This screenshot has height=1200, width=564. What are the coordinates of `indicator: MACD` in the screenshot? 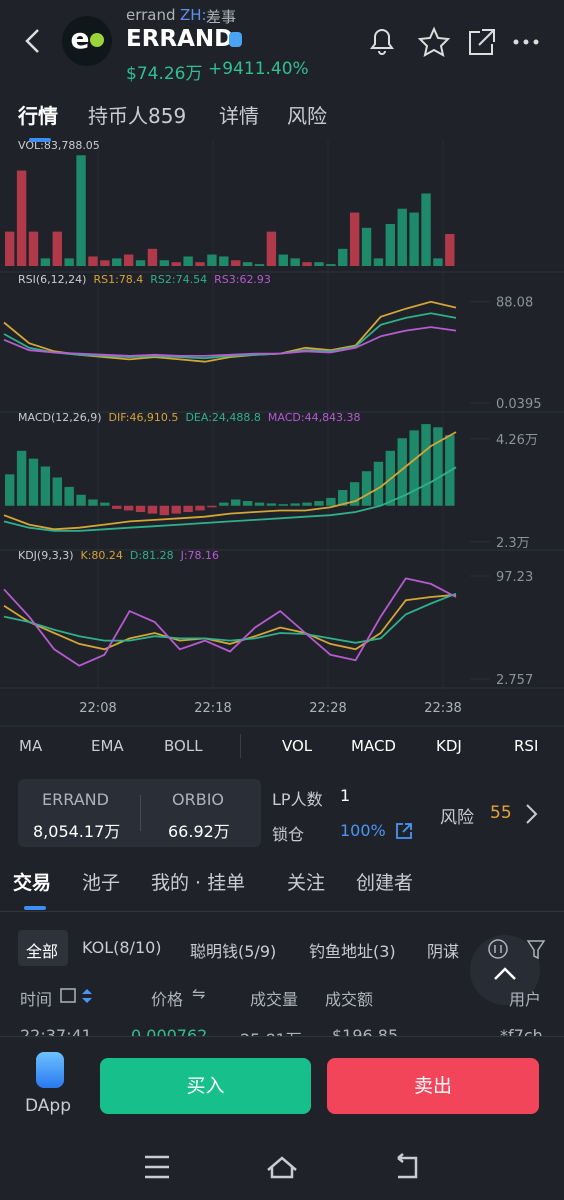 It's located at (373, 746).